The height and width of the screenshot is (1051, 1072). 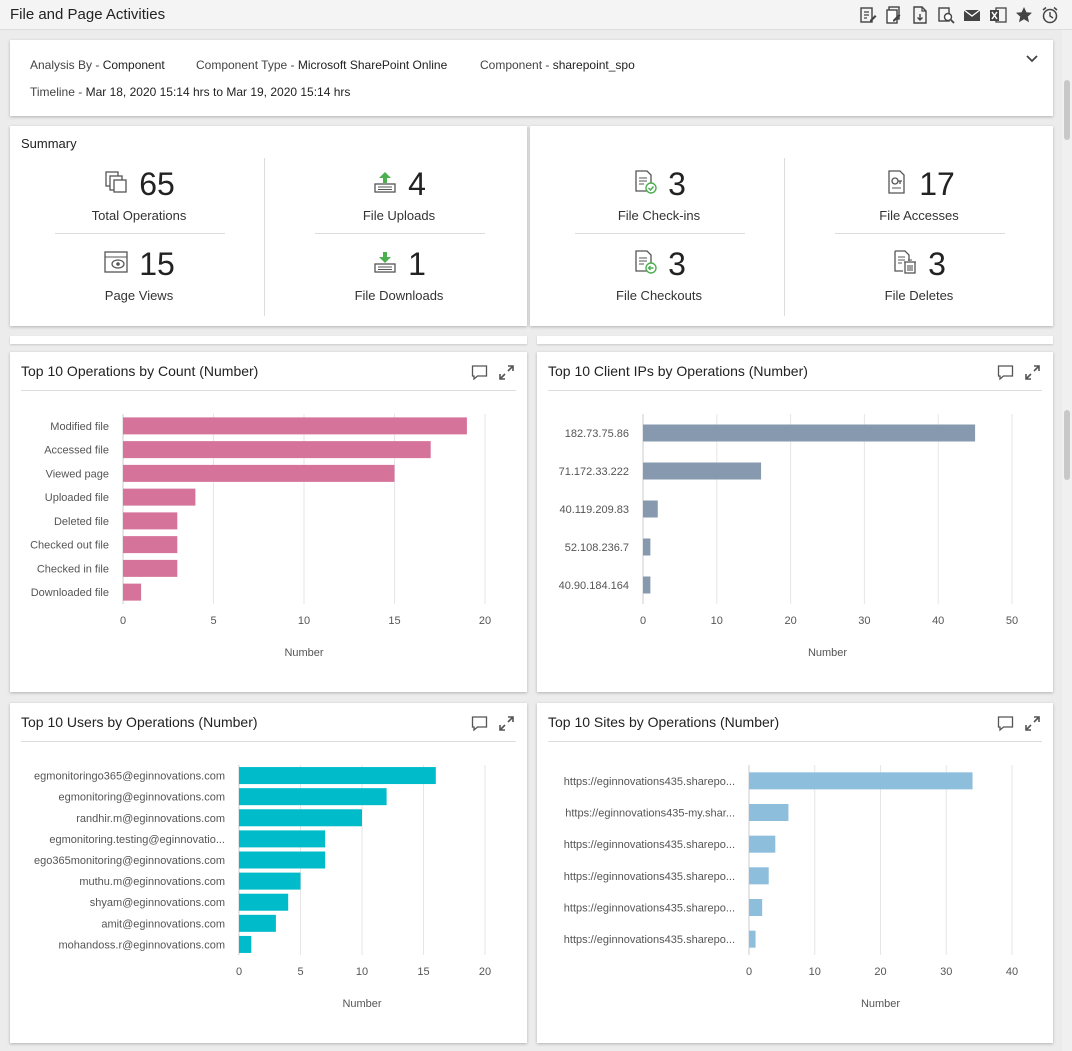 I want to click on panel-title: Top 10 Operations by Count (Number), so click(x=140, y=371).